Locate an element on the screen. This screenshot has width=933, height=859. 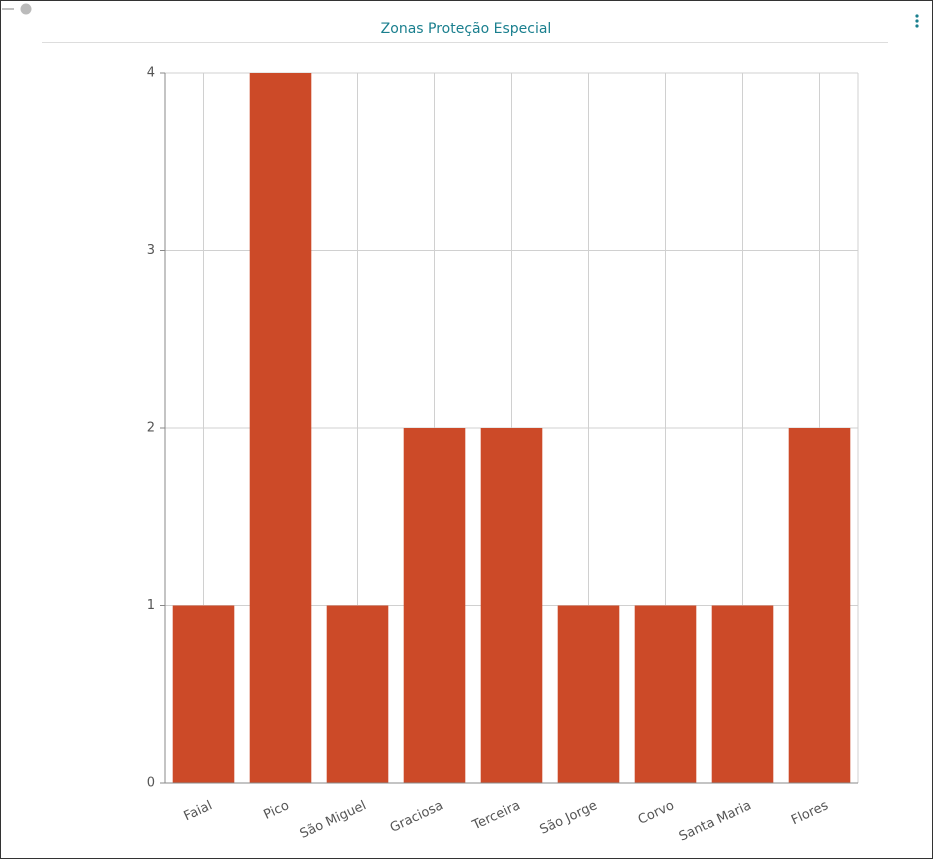
menu-icon is located at coordinates (917, 21).